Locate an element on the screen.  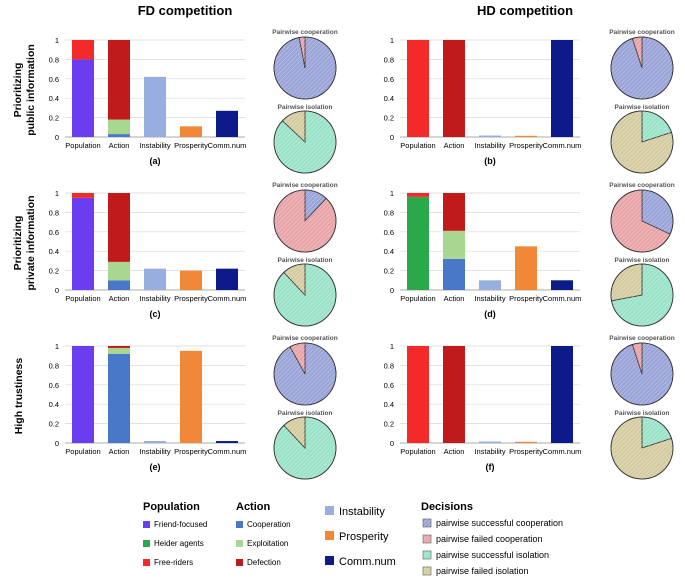
panel-label: (e) is located at coordinates (155, 467).